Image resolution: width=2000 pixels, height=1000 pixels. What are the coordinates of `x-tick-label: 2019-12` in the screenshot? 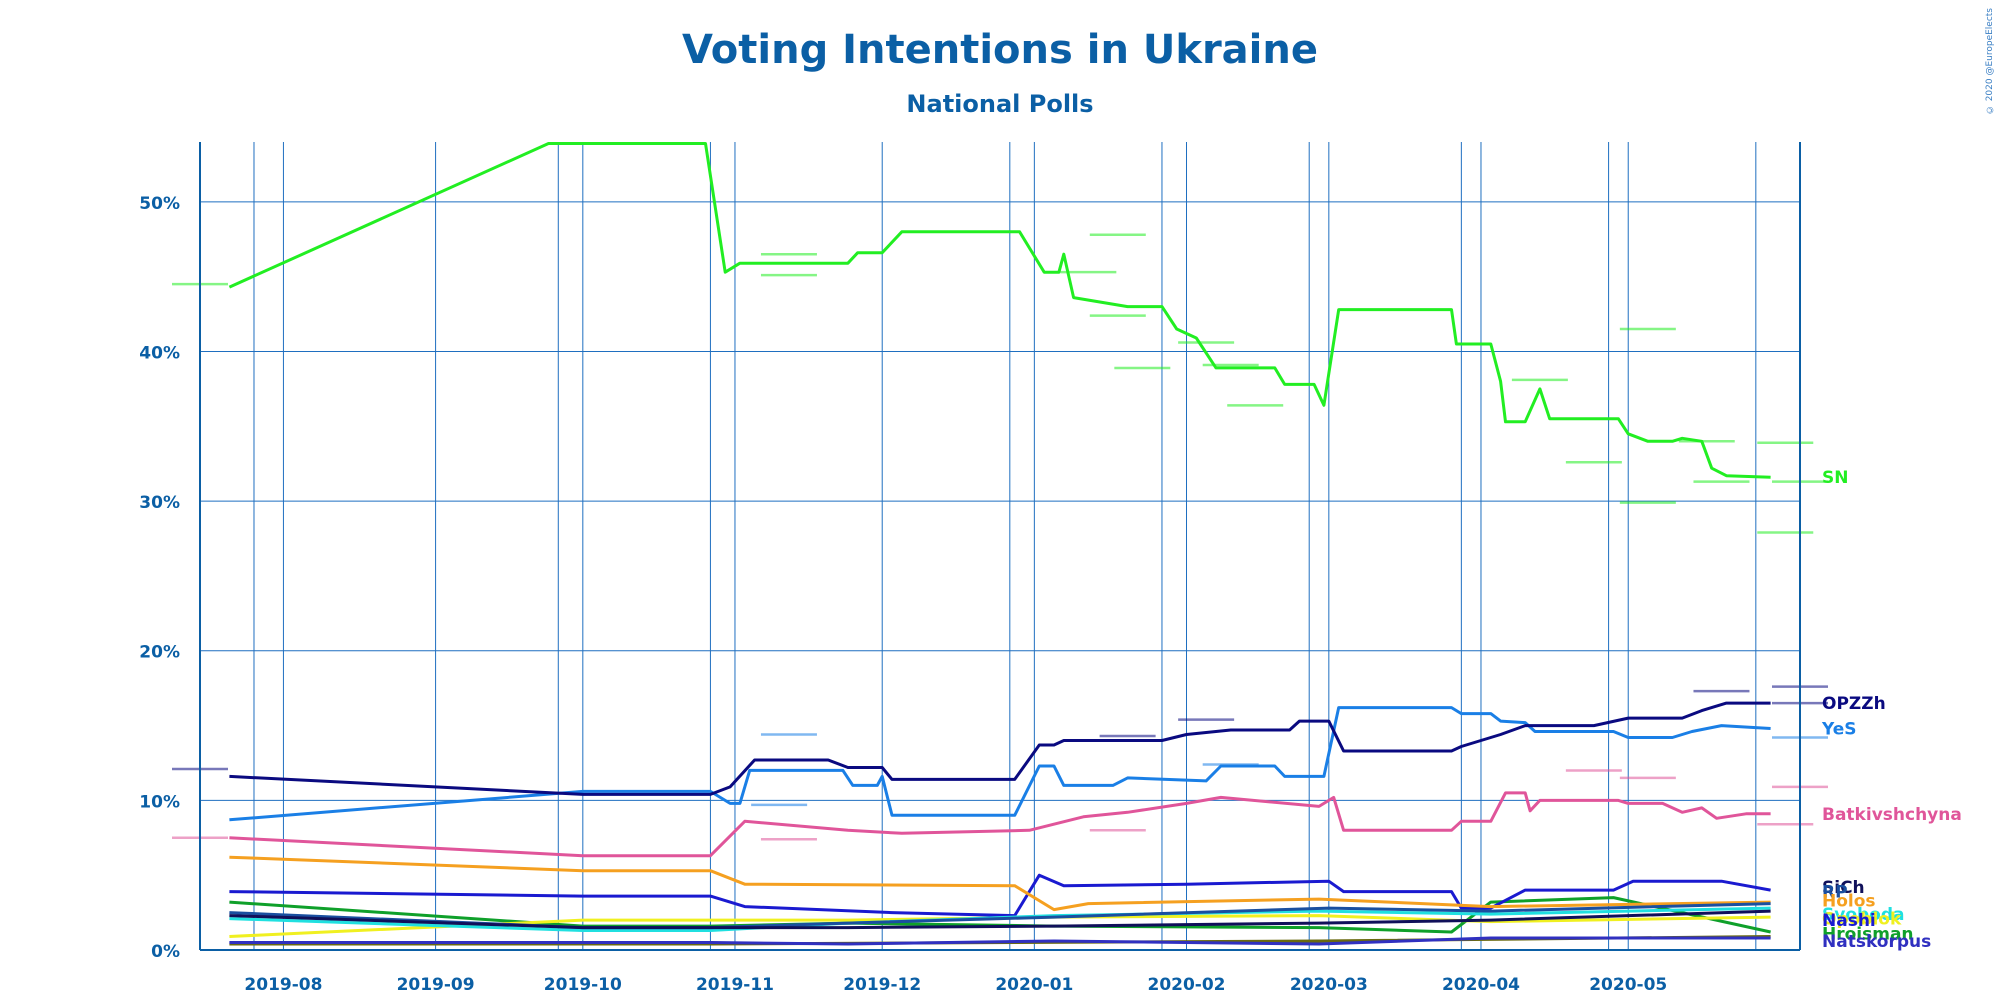 It's located at (882, 985).